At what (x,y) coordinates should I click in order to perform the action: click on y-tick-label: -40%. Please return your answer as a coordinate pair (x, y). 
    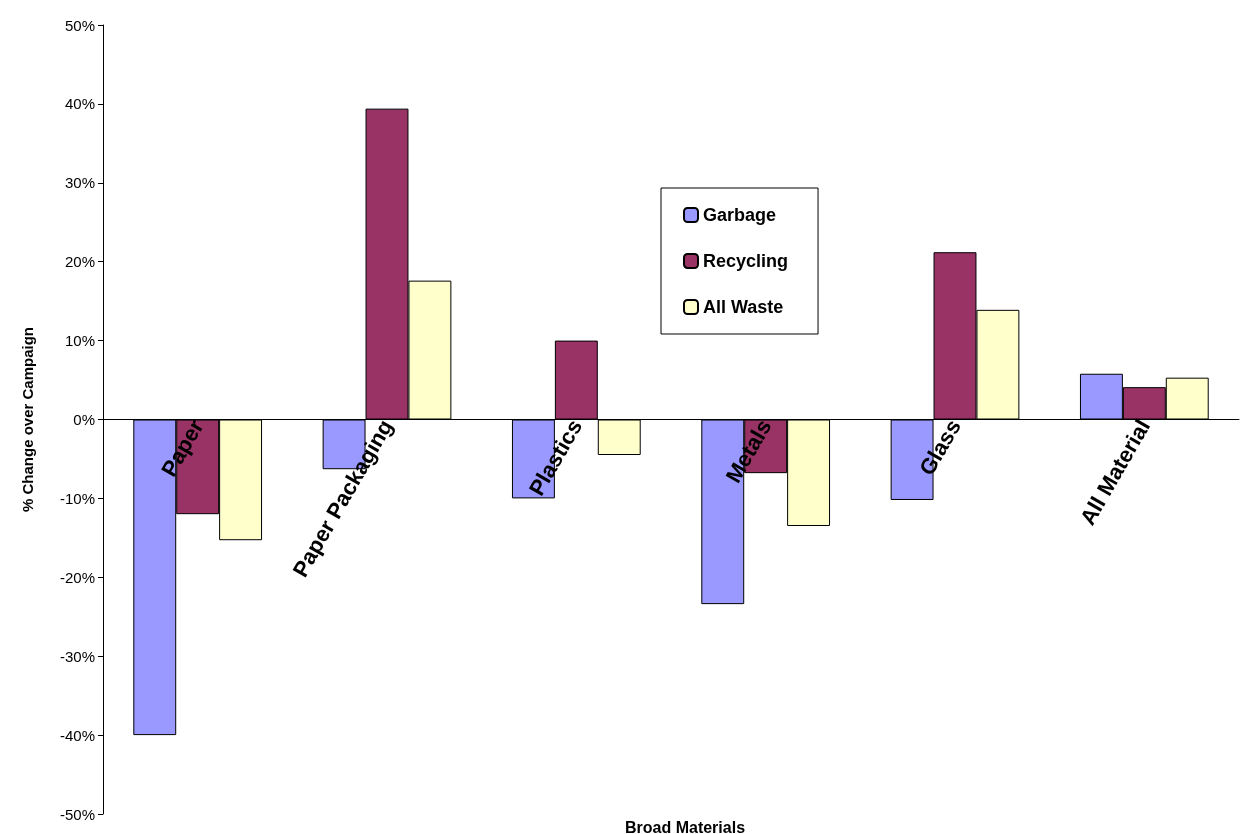
    Looking at the image, I should click on (77, 735).